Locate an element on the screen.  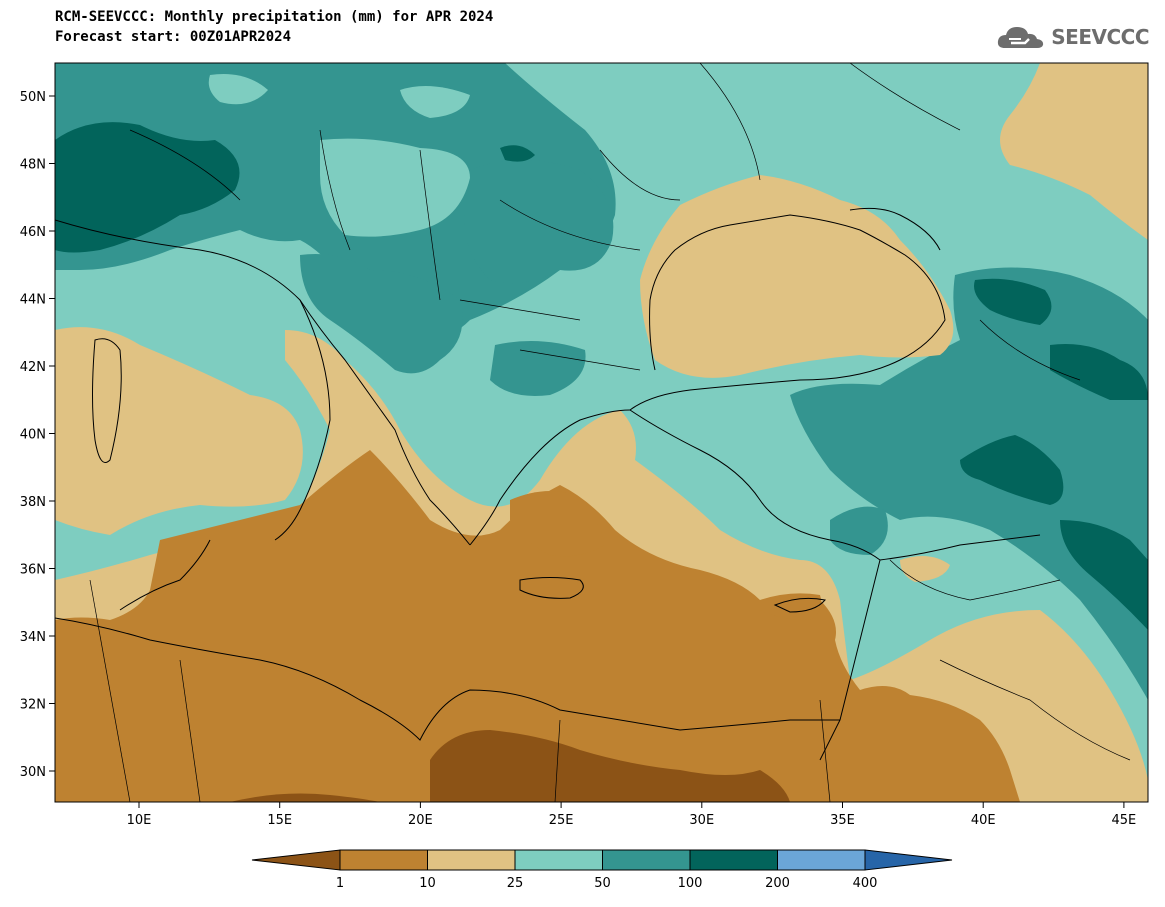
region-cyprus-sea-very-dry is located at coordinates (791, 606).